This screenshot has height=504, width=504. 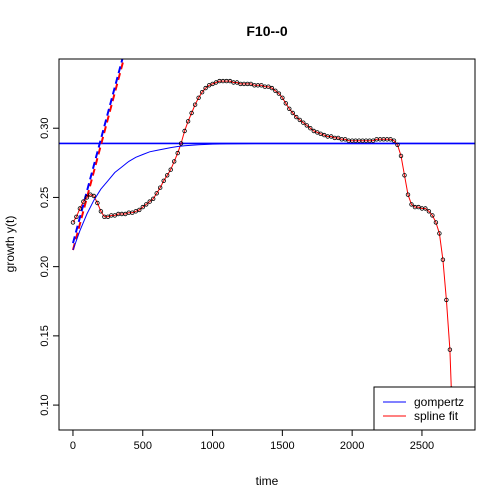 What do you see at coordinates (45, 128) in the screenshot?
I see `y-tick-label: 0.30` at bounding box center [45, 128].